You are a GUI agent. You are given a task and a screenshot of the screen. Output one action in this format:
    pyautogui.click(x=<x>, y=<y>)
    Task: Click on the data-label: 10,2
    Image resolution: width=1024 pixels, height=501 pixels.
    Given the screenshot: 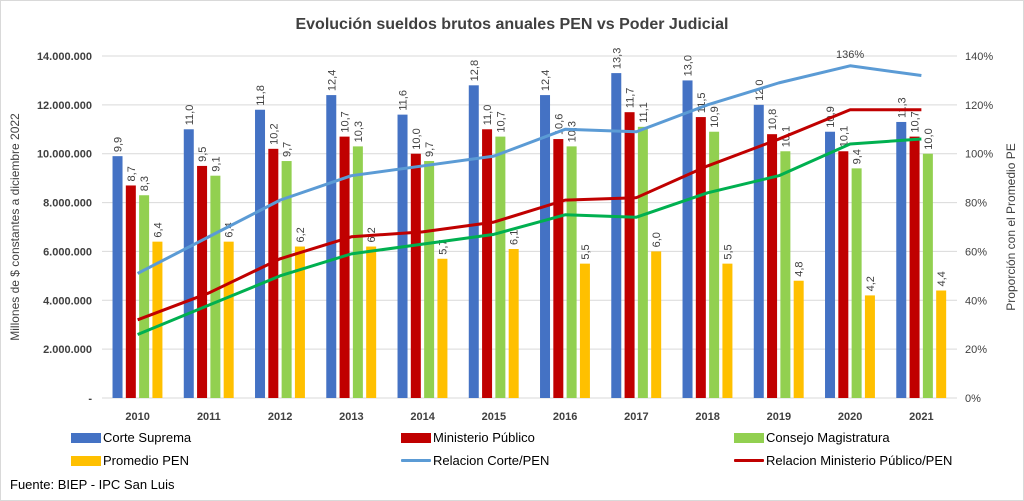 What is the action you would take?
    pyautogui.click(x=274, y=133)
    